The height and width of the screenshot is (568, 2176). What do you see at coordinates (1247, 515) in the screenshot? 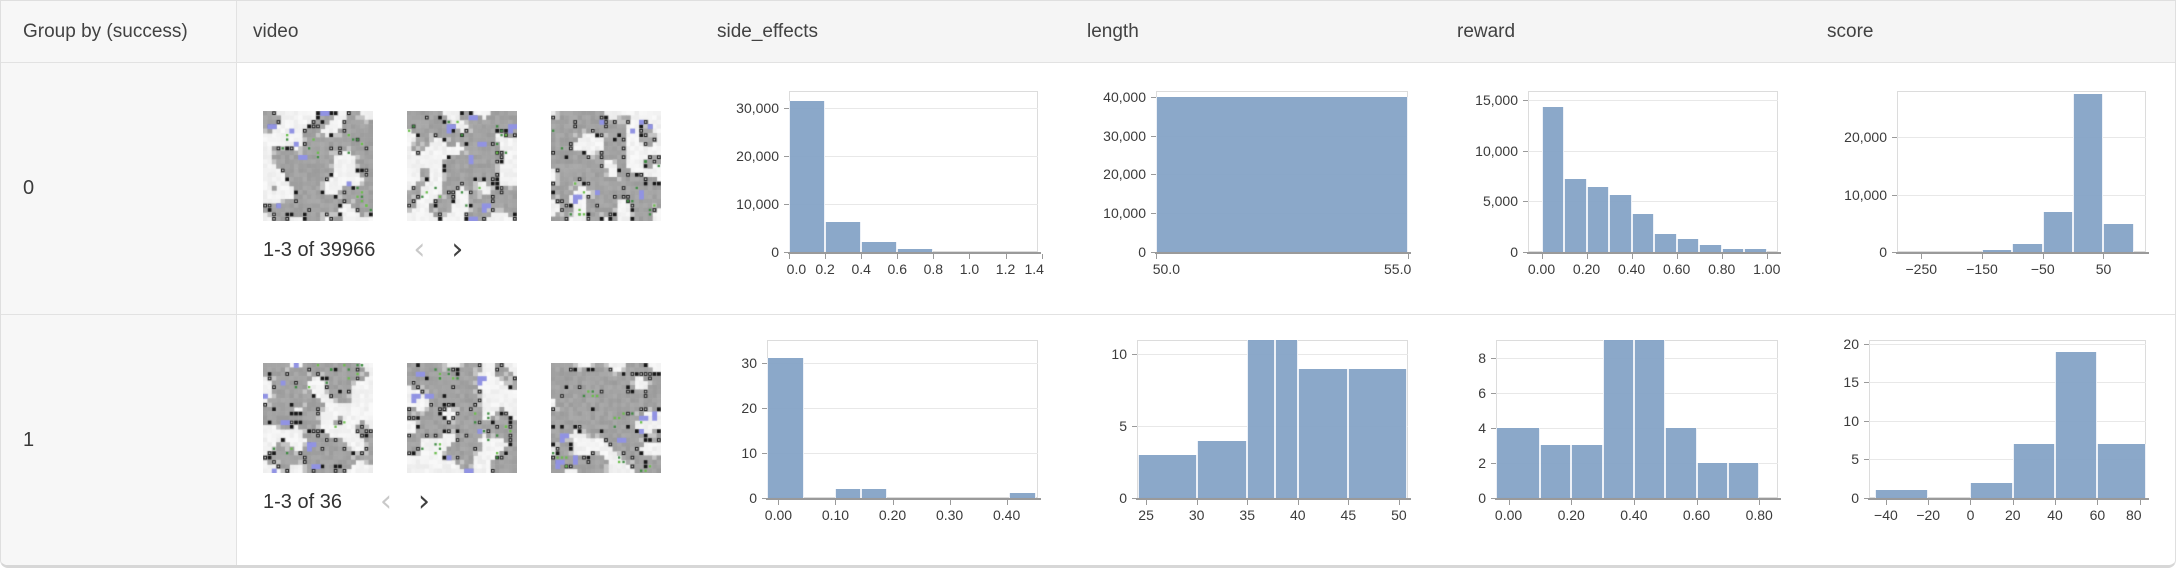
I see `x-axis-tick-label: 35` at bounding box center [1247, 515].